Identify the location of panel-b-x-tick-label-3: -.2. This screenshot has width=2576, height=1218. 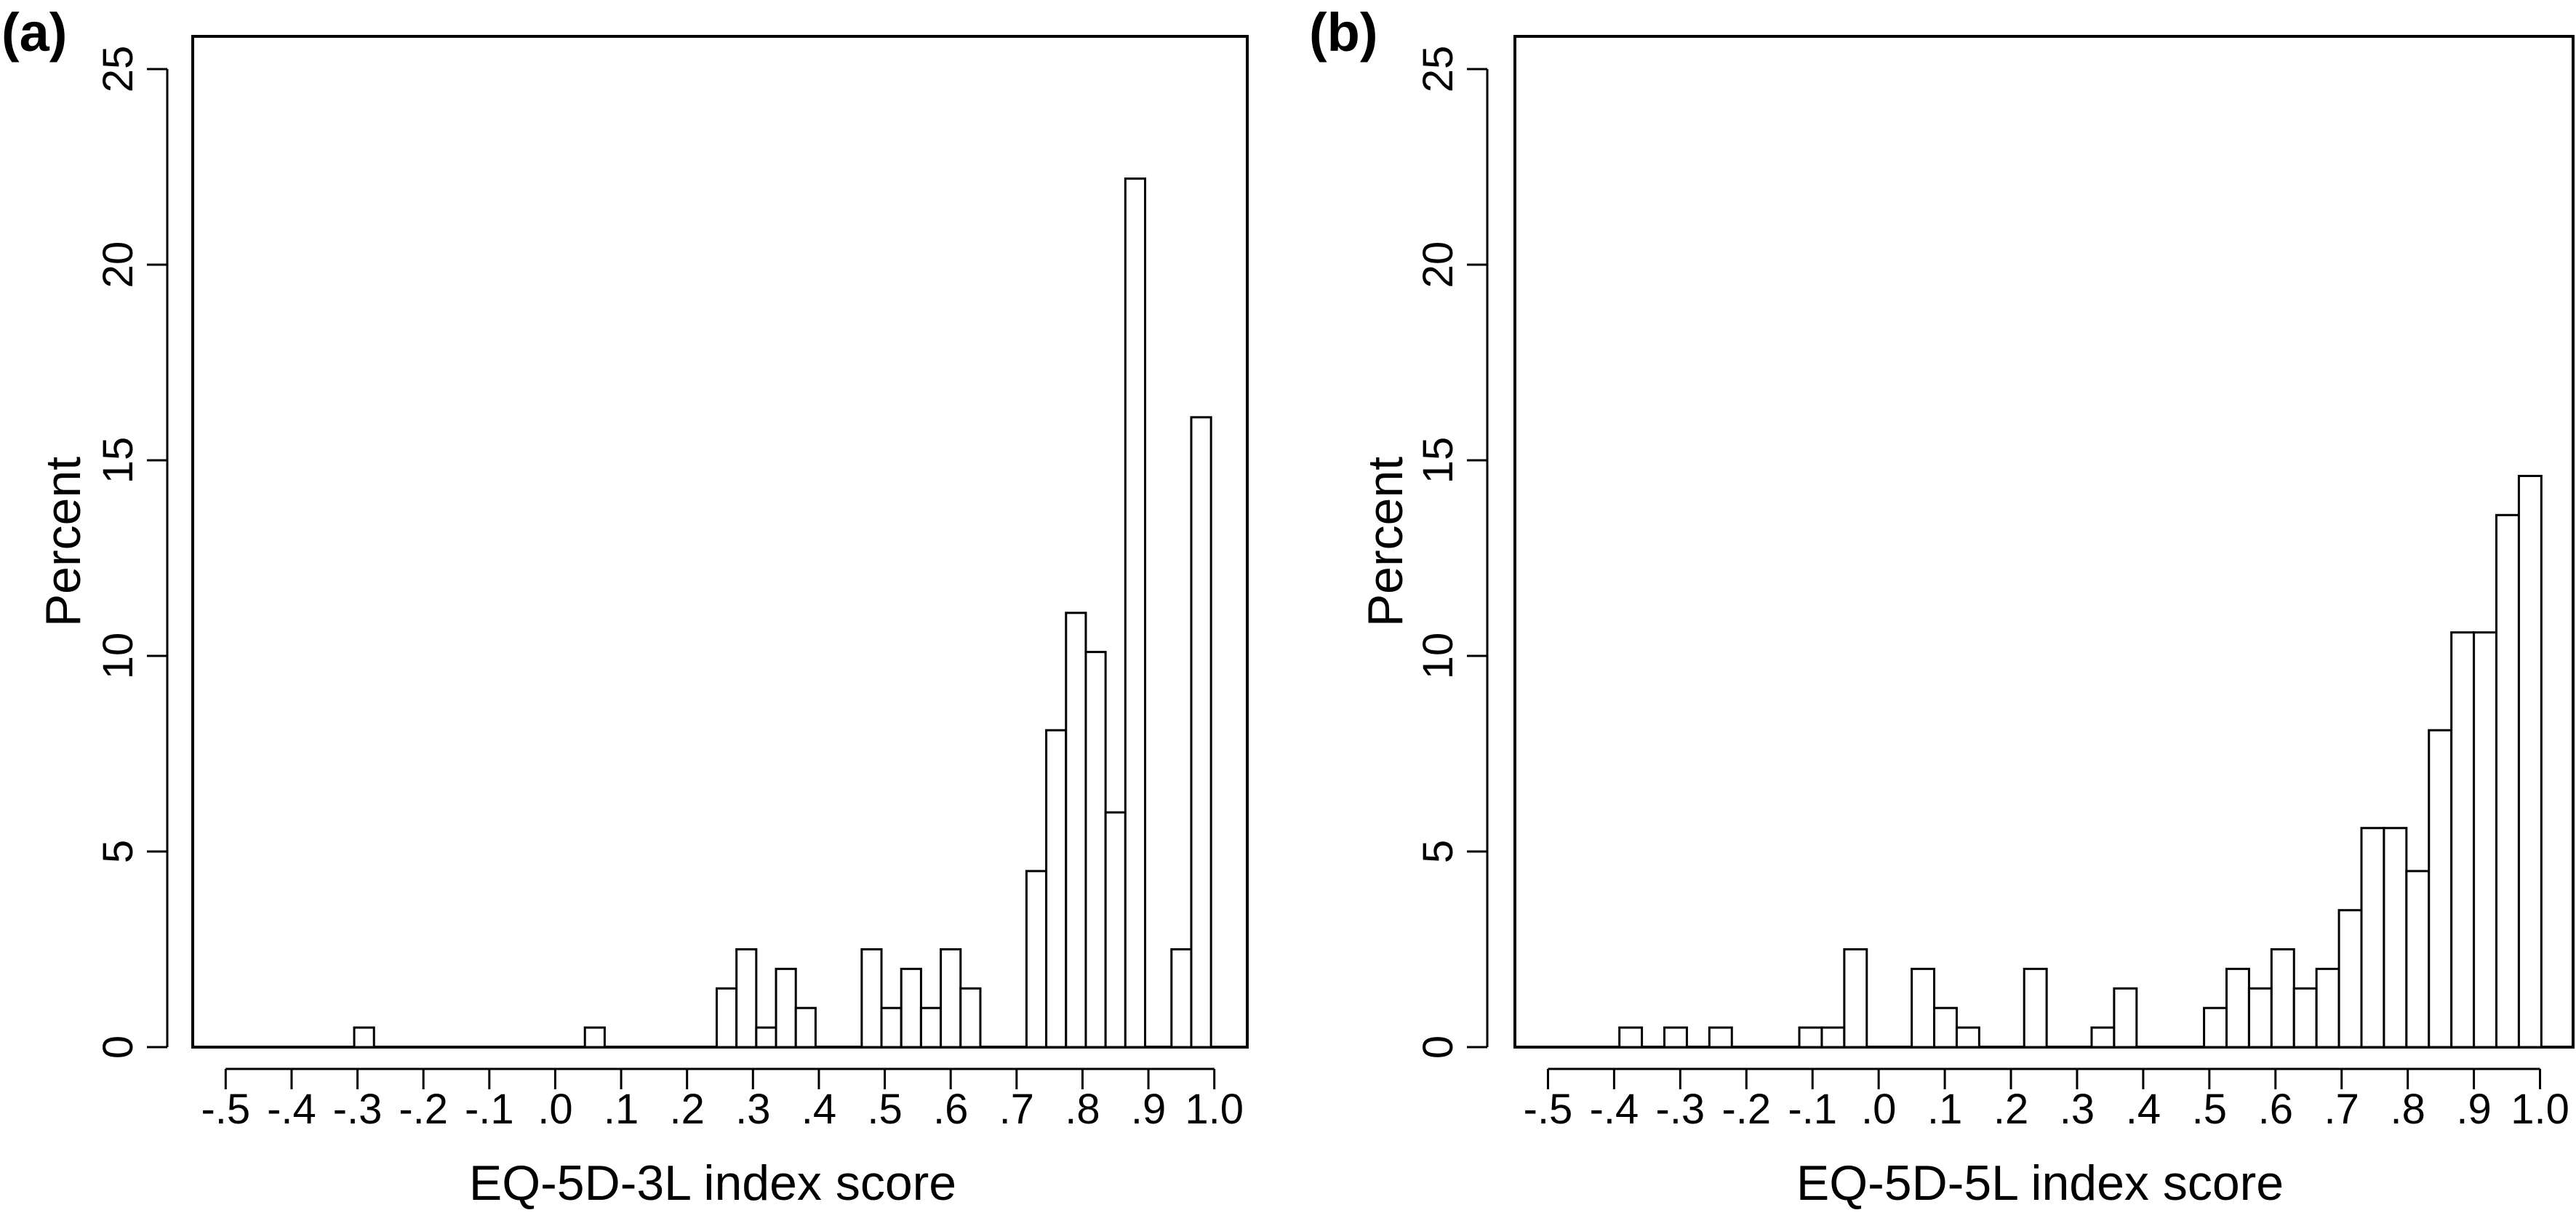
(1746, 1109).